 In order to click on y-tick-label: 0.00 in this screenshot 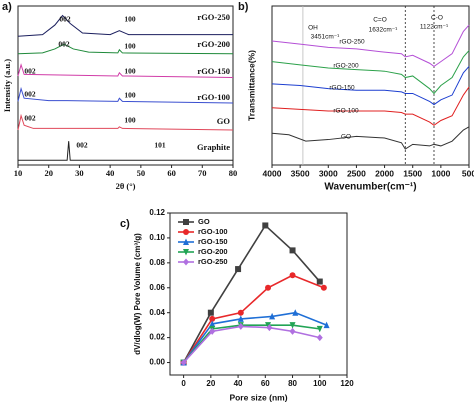, I will do `click(157, 362)`.